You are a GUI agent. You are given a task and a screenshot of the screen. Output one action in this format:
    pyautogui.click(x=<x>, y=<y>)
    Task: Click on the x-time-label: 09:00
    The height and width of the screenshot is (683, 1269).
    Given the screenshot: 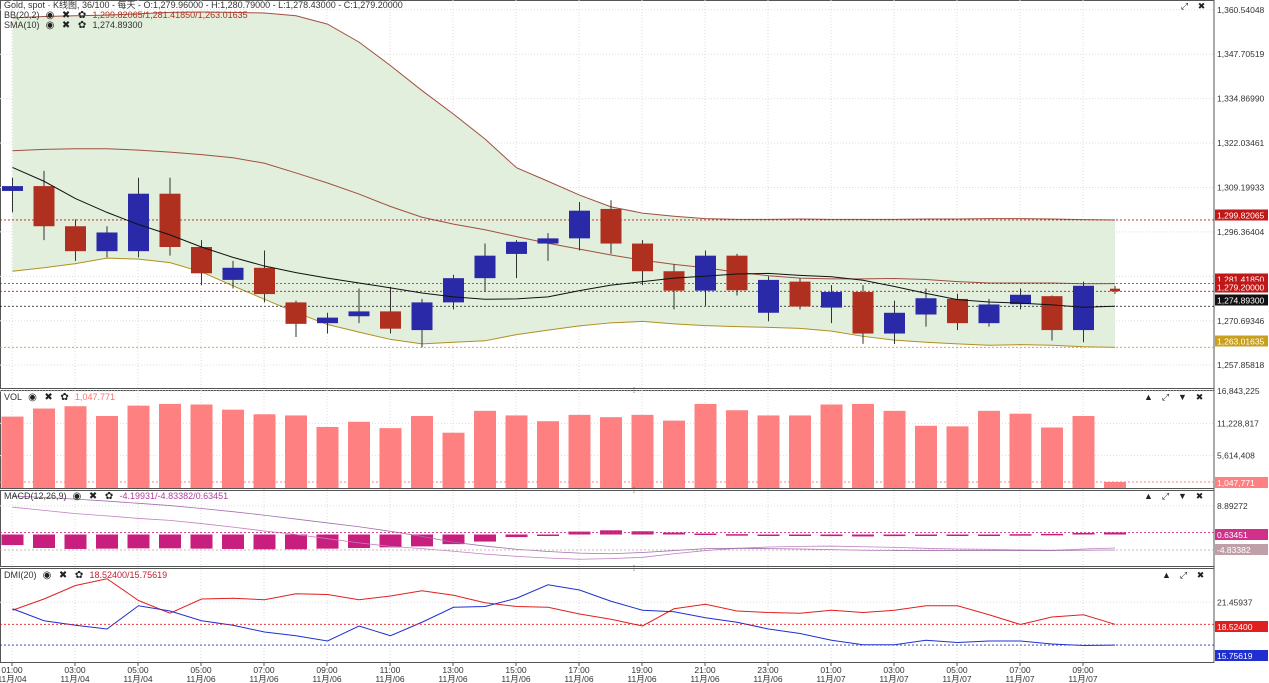 What is the action you would take?
    pyautogui.click(x=1083, y=670)
    